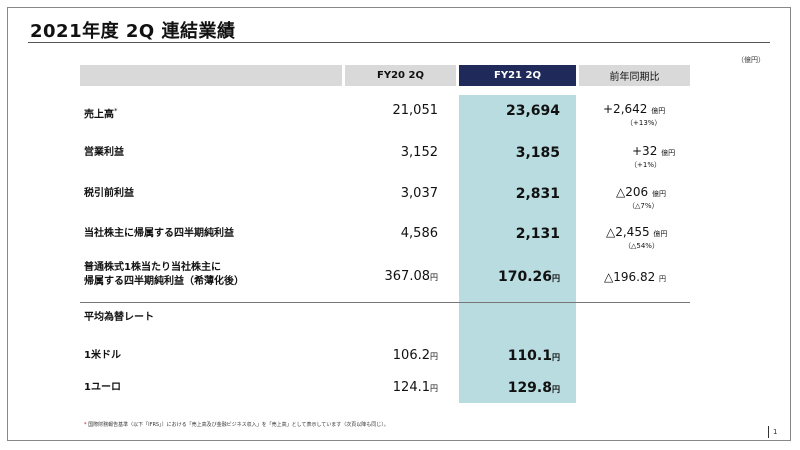 The image size is (800, 450). What do you see at coordinates (400, 75) in the screenshot?
I see `column-header-fy20: FY20 2Q` at bounding box center [400, 75].